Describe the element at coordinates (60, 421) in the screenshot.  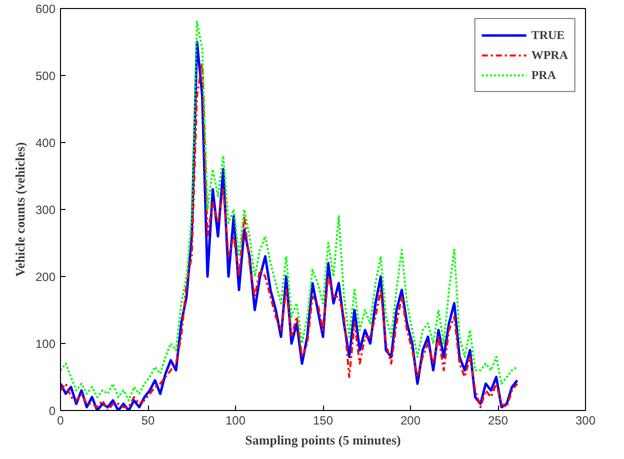
I see `x-tick-label: 0` at that location.